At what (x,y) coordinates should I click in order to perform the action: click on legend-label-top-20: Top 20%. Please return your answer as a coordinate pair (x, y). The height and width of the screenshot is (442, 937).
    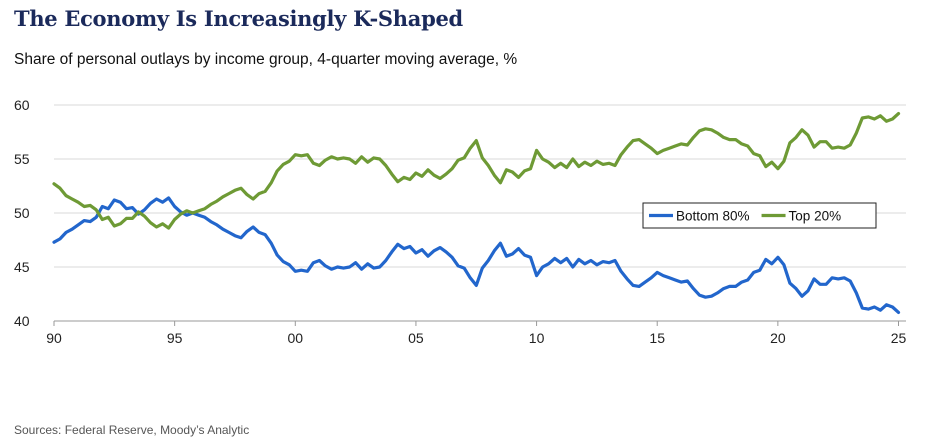
    Looking at the image, I should click on (815, 216).